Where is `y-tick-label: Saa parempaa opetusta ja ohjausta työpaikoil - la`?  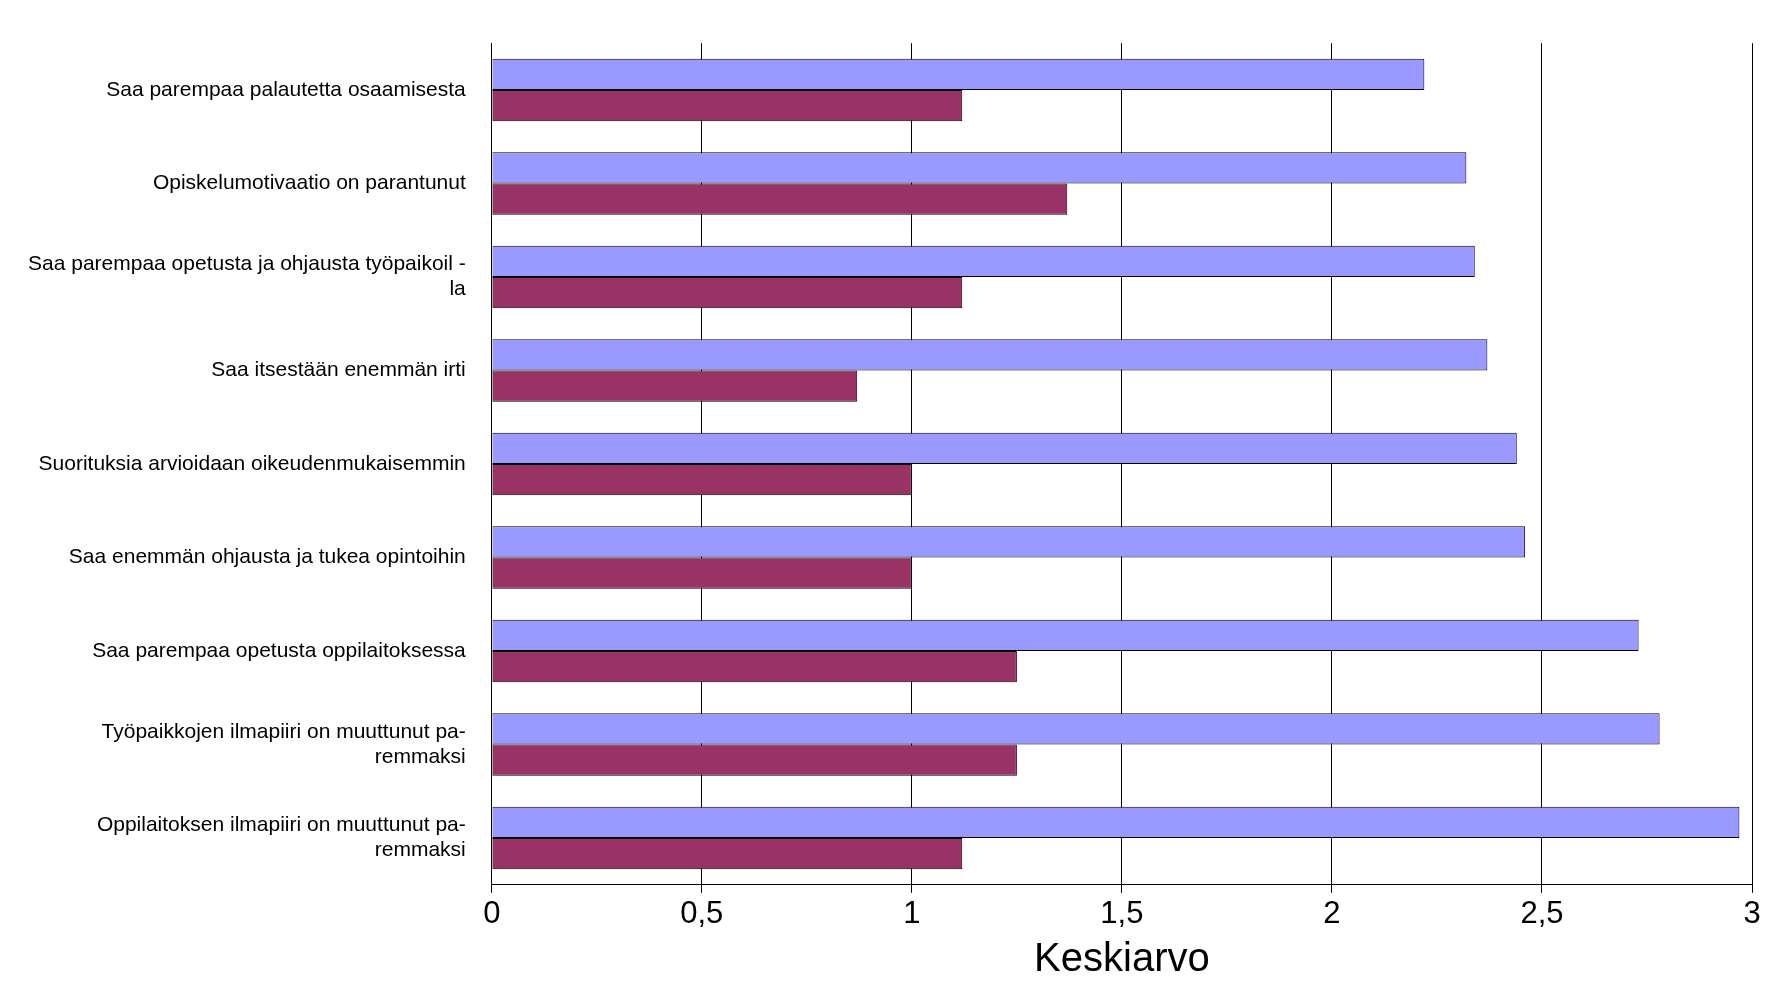 y-tick-label: Saa parempaa opetusta ja ohjausta työpaikoil - la is located at coordinates (247, 275).